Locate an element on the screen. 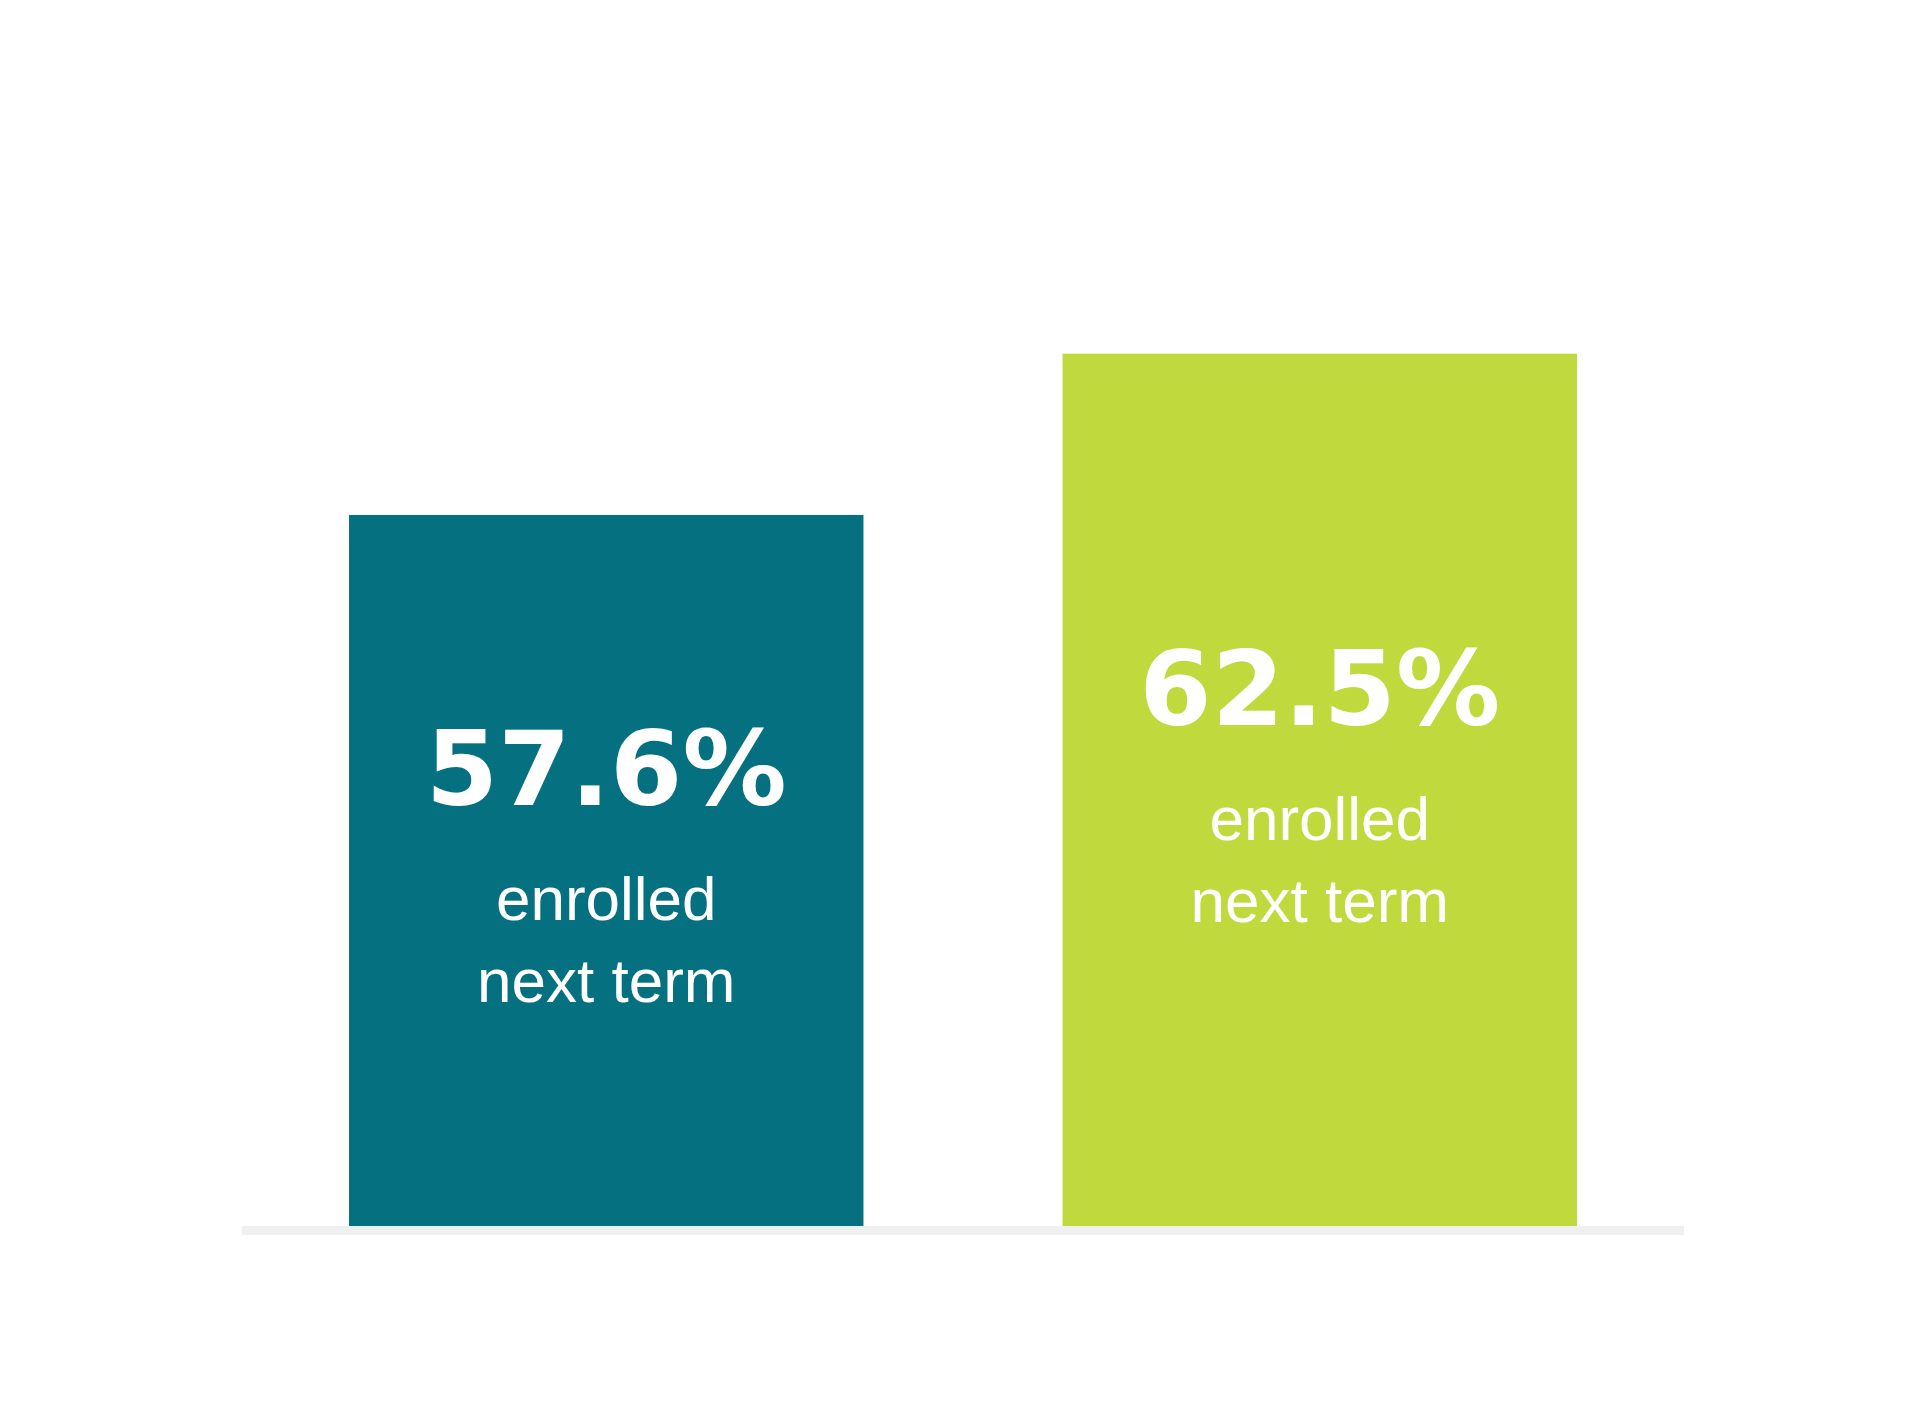 This screenshot has height=1420, width=1911. data-label: 57.6% is located at coordinates (606, 769).